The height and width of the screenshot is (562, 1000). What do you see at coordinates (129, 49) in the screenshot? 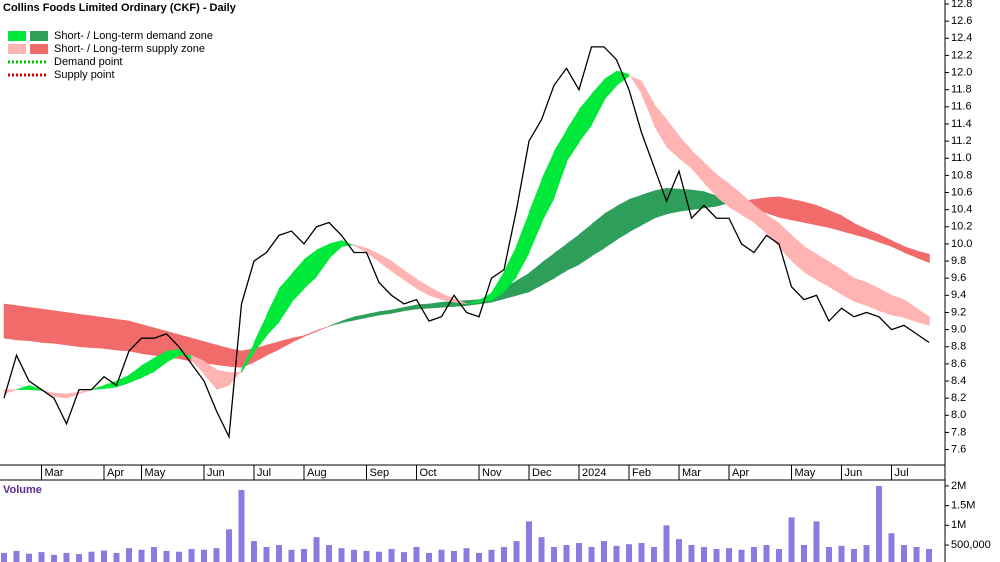
I see `legend-label: Short- / Long-term supply zone` at bounding box center [129, 49].